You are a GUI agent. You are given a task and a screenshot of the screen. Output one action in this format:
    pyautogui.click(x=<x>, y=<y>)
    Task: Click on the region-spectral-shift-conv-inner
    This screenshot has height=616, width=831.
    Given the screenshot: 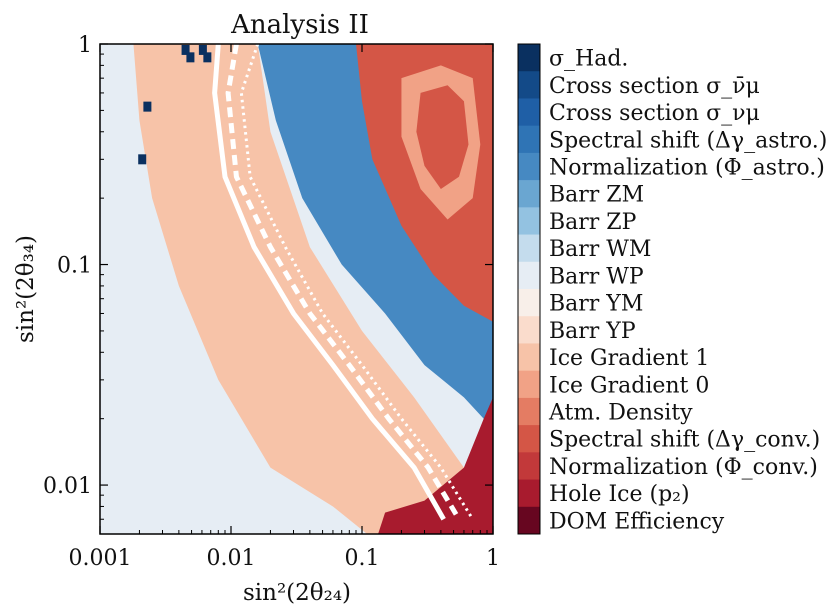 What is the action you would take?
    pyautogui.click(x=442, y=137)
    